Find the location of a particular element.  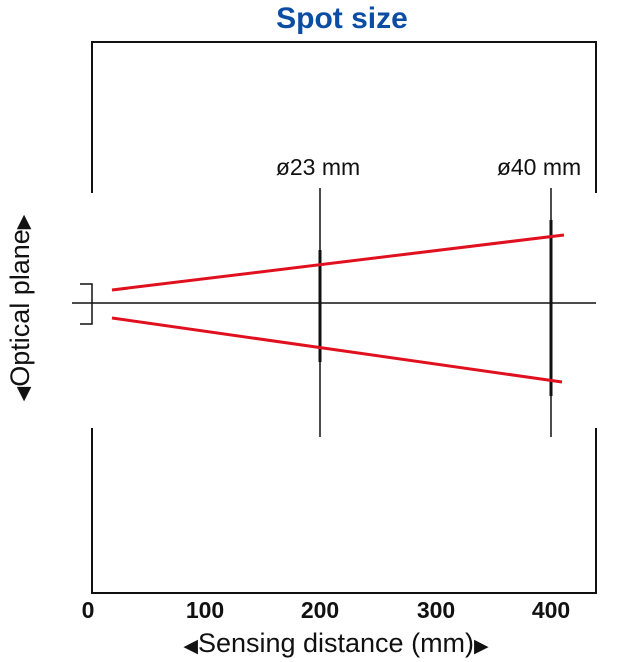

y-axis-arrow-start: ◀ is located at coordinates (23, 393).